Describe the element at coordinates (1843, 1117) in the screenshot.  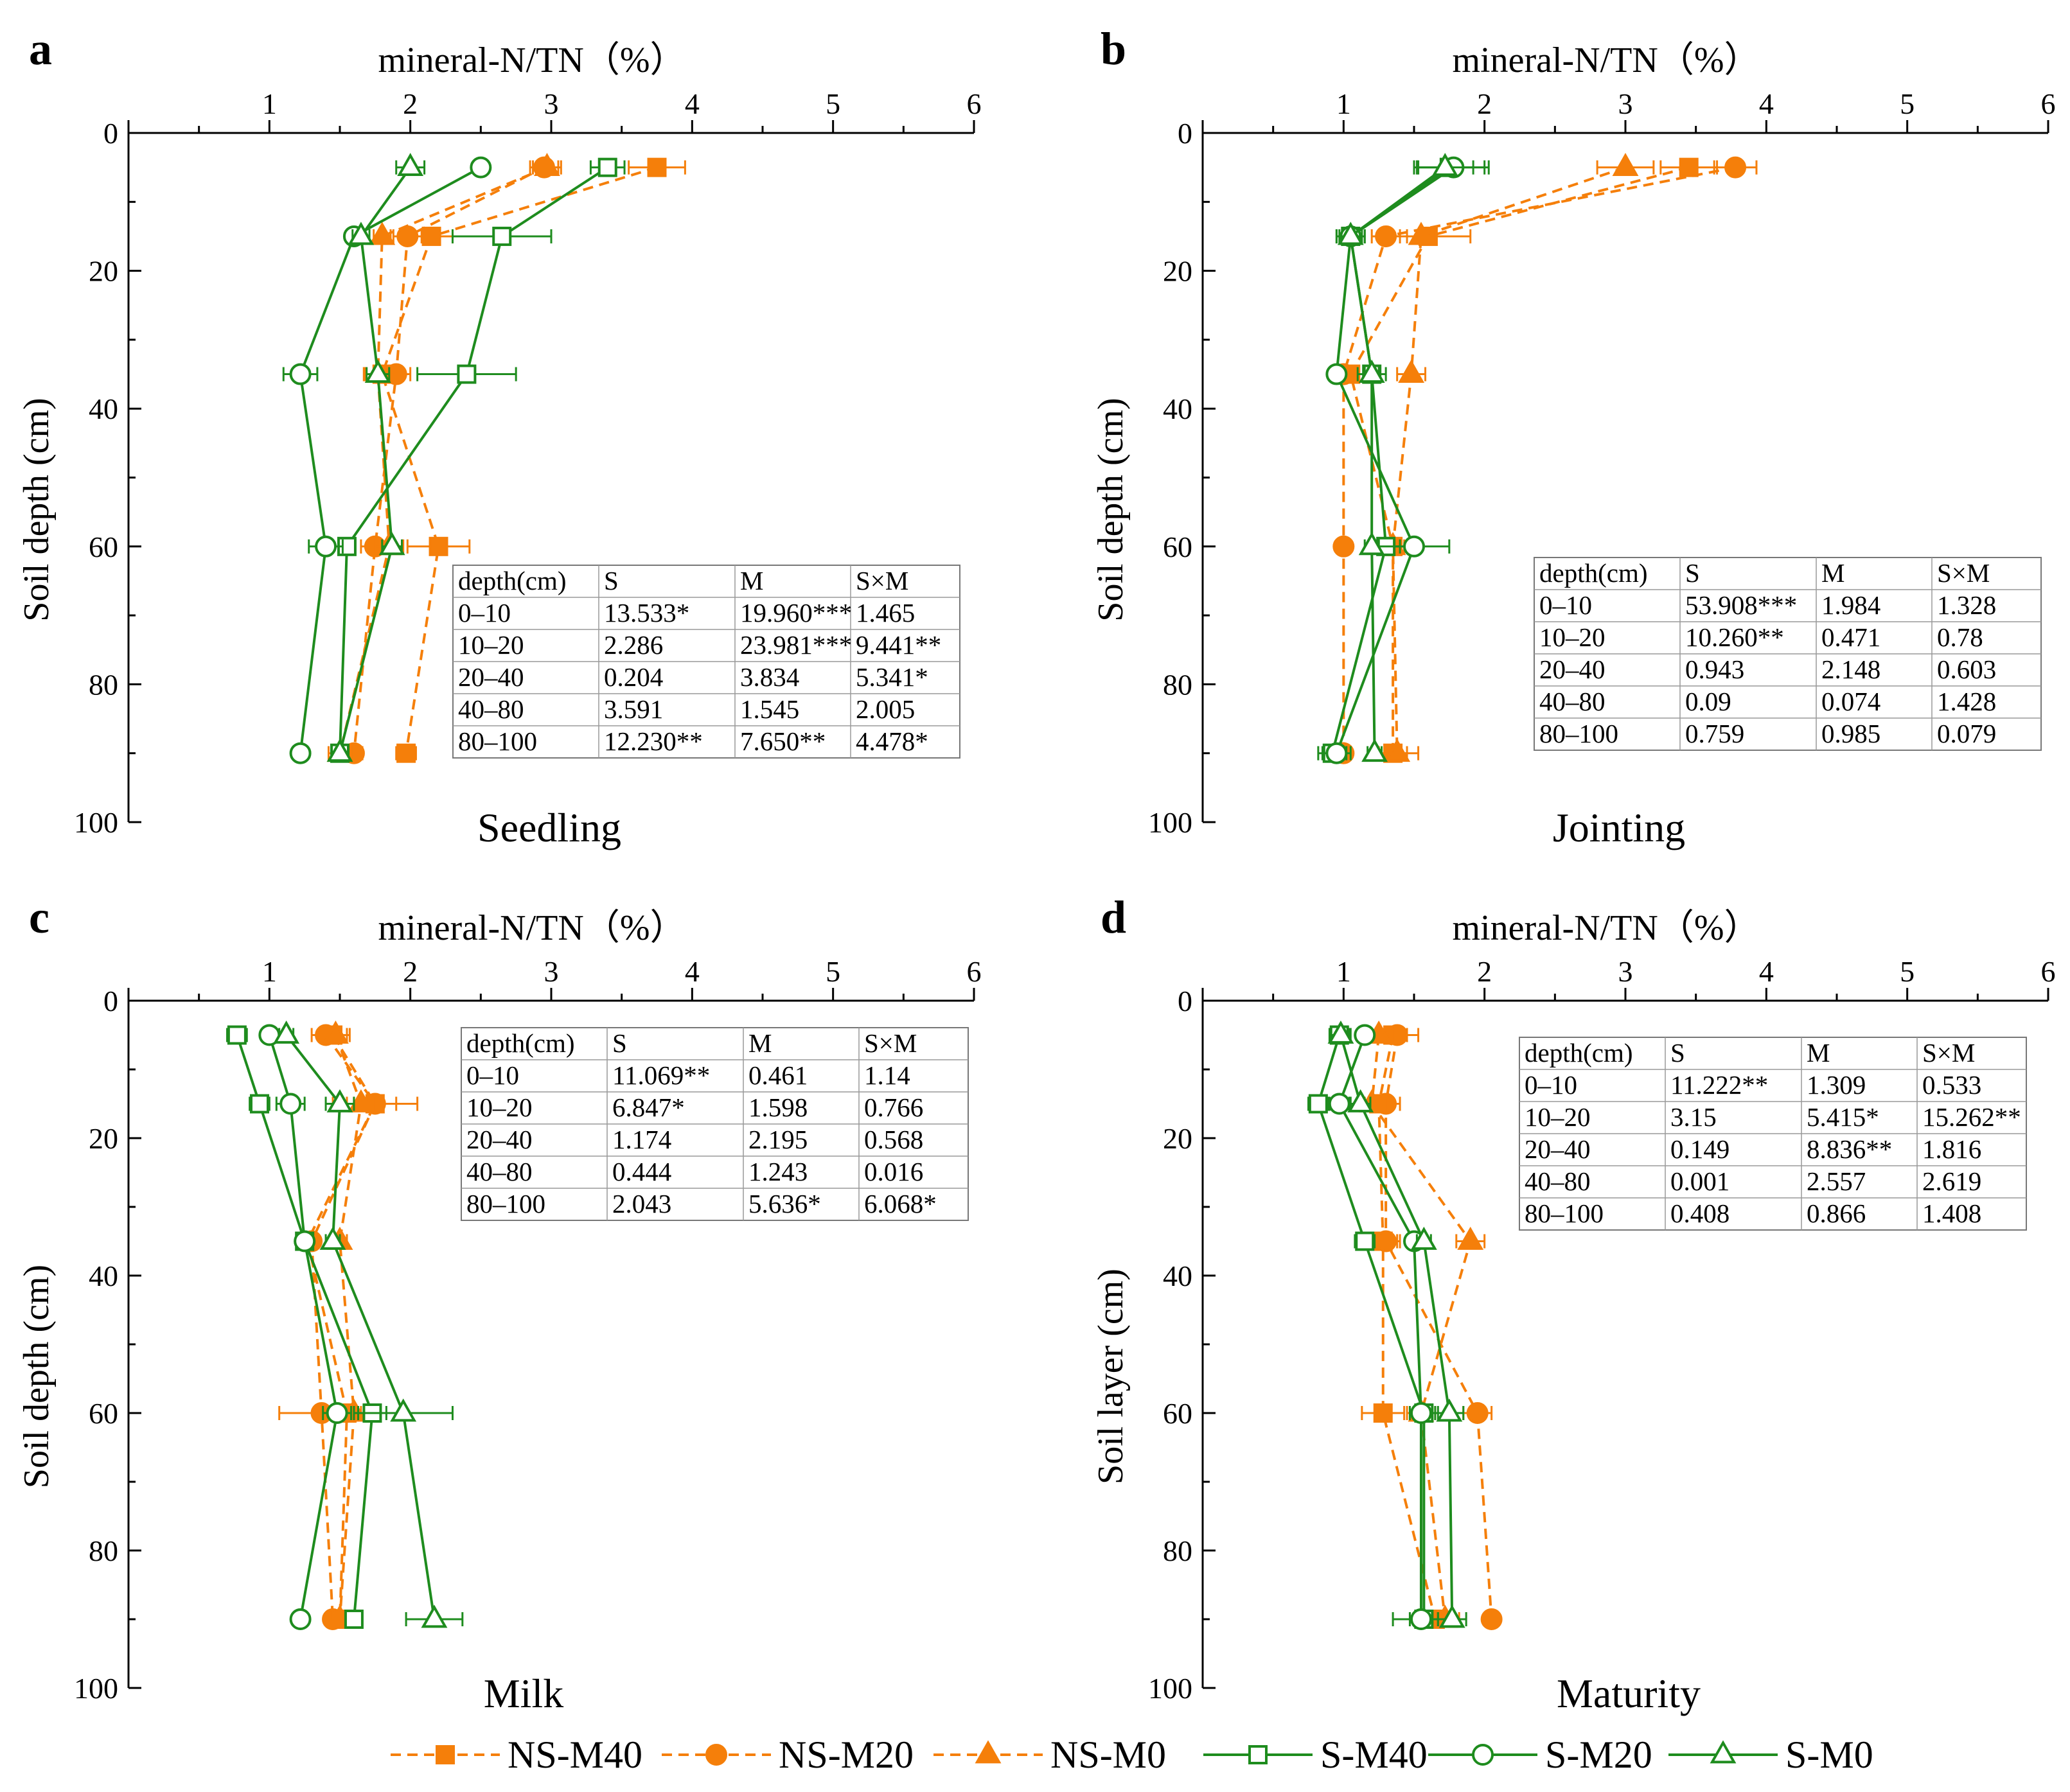
I see `table-cell: 5.415*` at that location.